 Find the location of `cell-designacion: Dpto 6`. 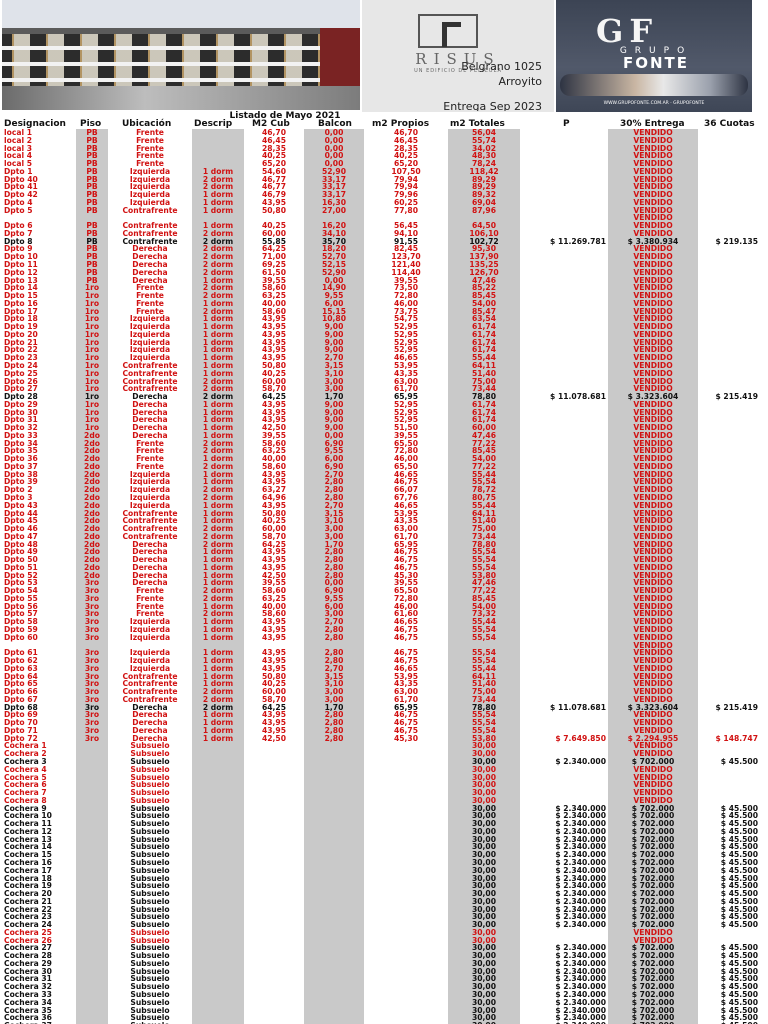

cell-designacion: Dpto 6 is located at coordinates (18, 226).